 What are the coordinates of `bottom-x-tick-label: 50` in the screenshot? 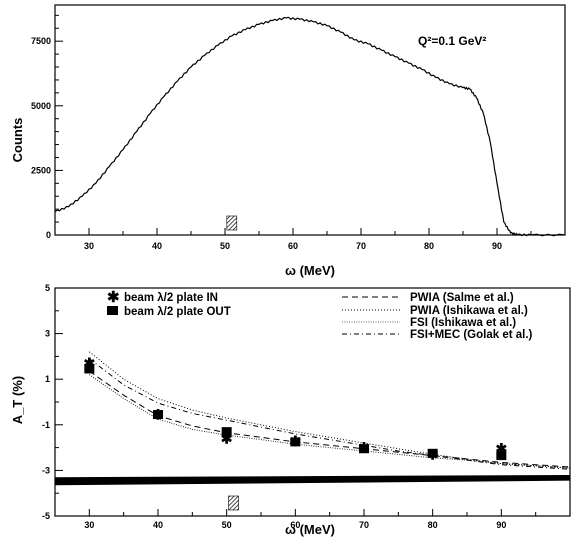 It's located at (227, 525).